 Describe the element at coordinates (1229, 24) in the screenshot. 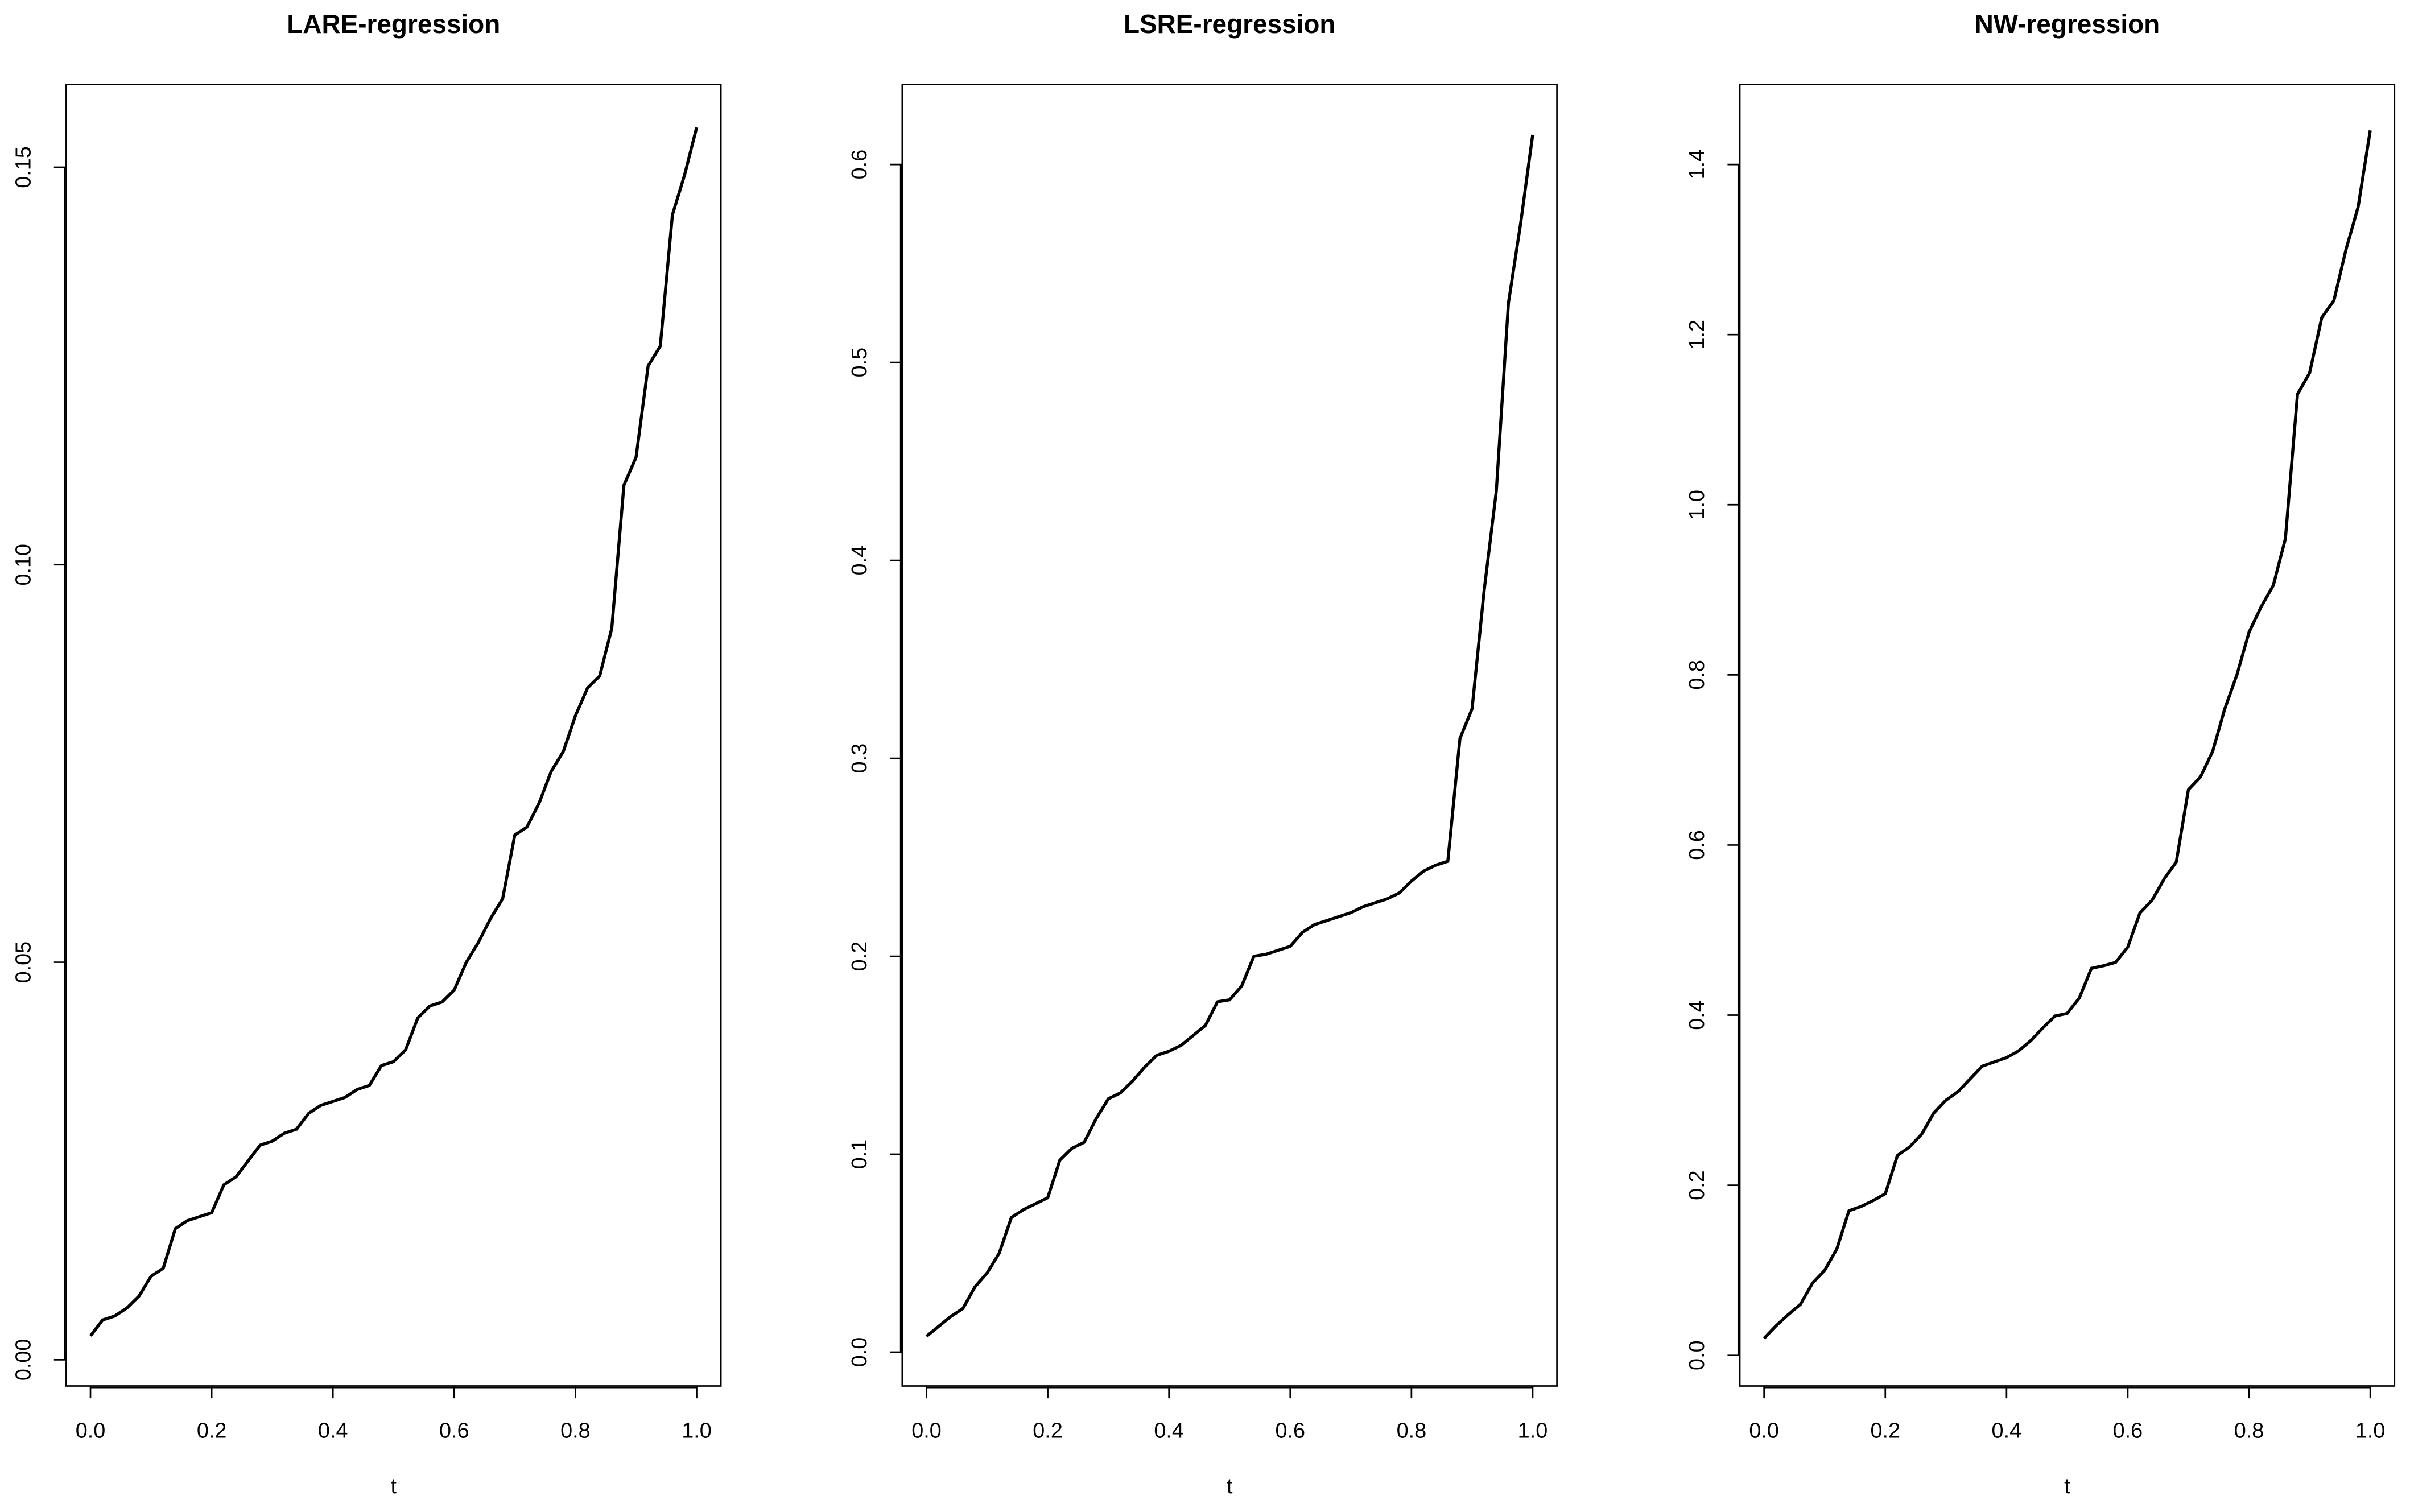

I see `chart-title: LSRE-regression` at that location.